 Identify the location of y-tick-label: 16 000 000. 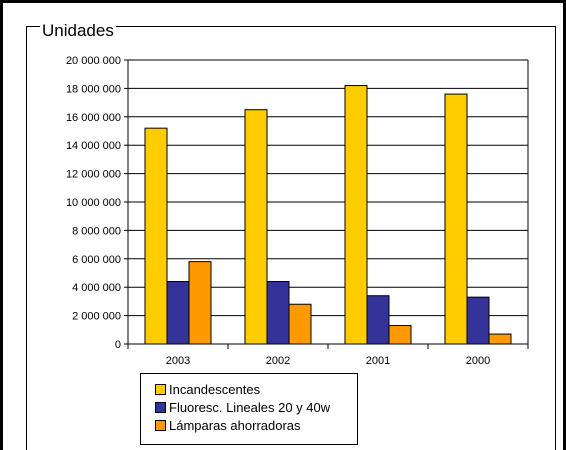
(93, 118).